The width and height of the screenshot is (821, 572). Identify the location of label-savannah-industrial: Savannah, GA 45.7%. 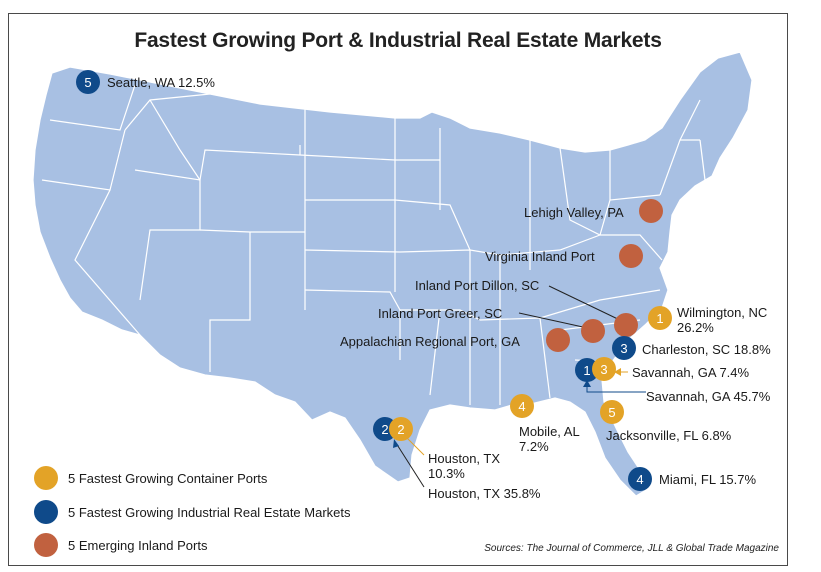
(708, 396).